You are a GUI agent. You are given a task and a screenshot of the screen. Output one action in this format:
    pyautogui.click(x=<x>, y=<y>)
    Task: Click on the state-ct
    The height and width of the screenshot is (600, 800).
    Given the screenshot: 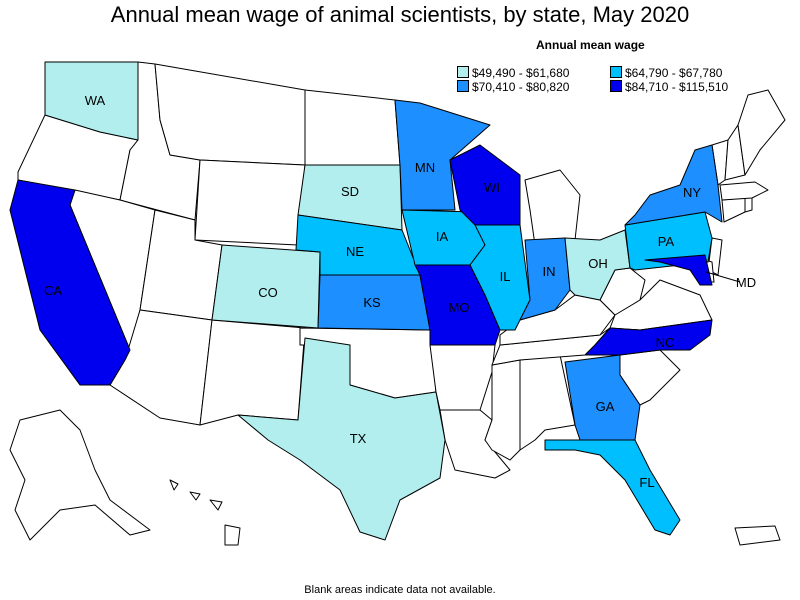 What is the action you would take?
    pyautogui.click(x=733, y=210)
    